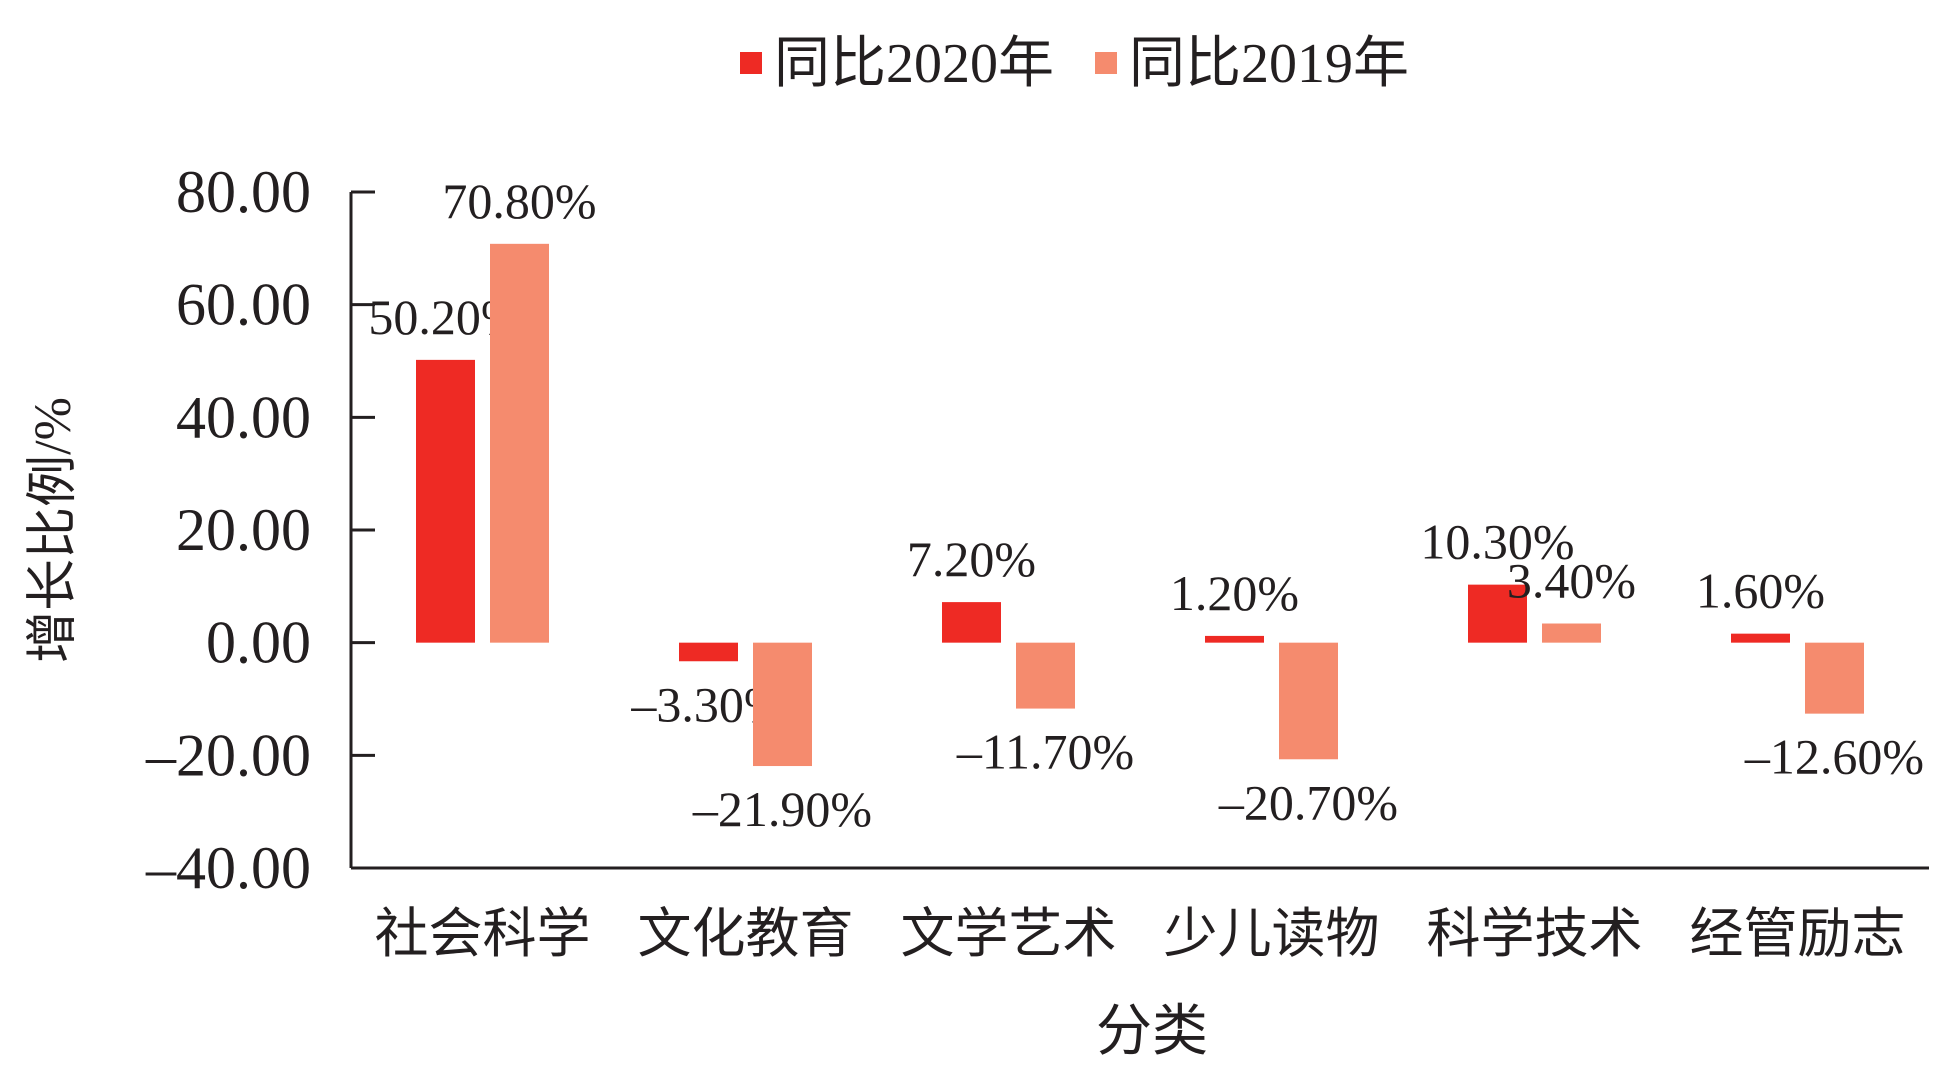 The width and height of the screenshot is (1954, 1088). I want to click on legend-label: 同比2020年, so click(914, 64).